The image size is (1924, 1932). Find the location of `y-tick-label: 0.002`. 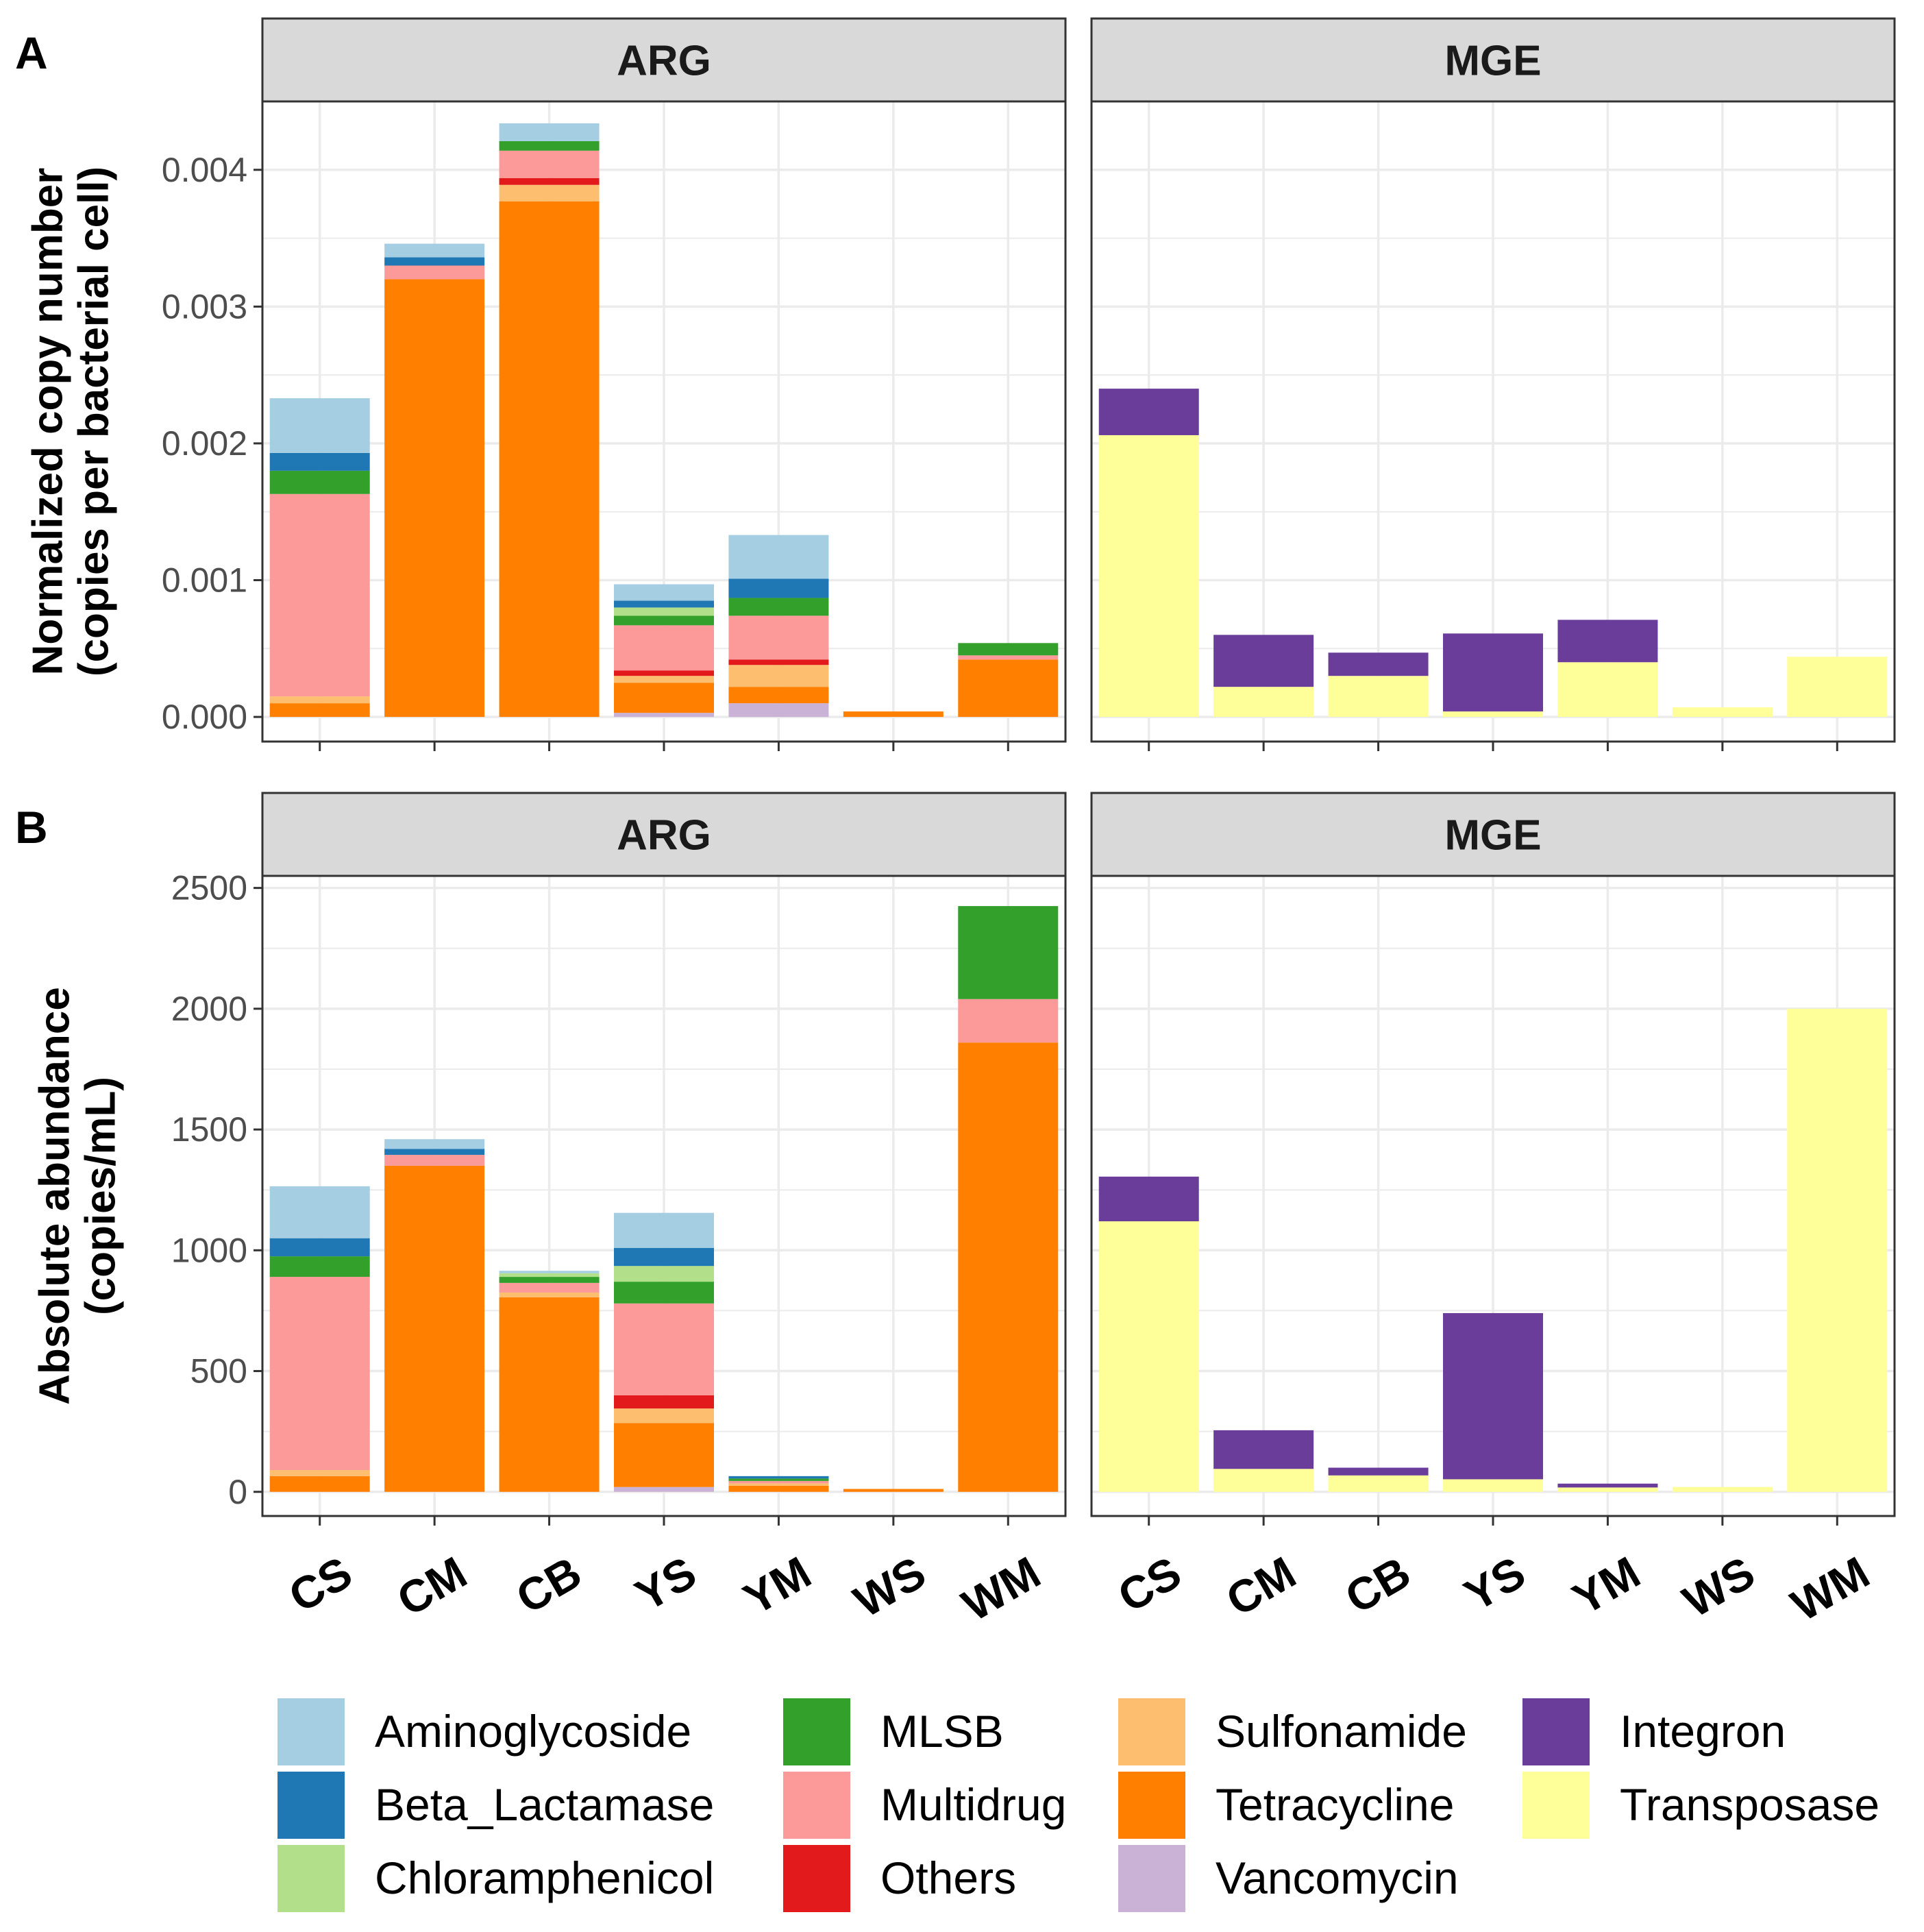

y-tick-label: 0.002 is located at coordinates (205, 443).